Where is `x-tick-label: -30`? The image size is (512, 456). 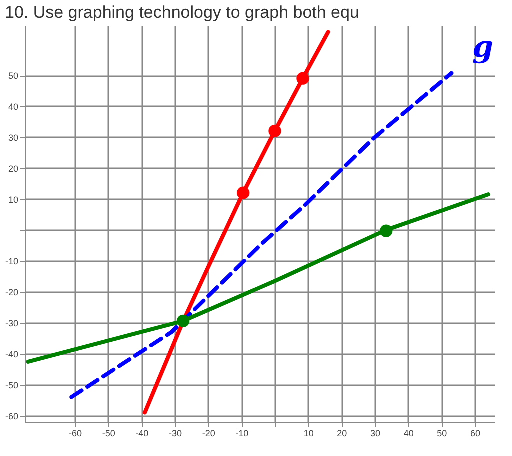
x-tick-label: -30 is located at coordinates (175, 433).